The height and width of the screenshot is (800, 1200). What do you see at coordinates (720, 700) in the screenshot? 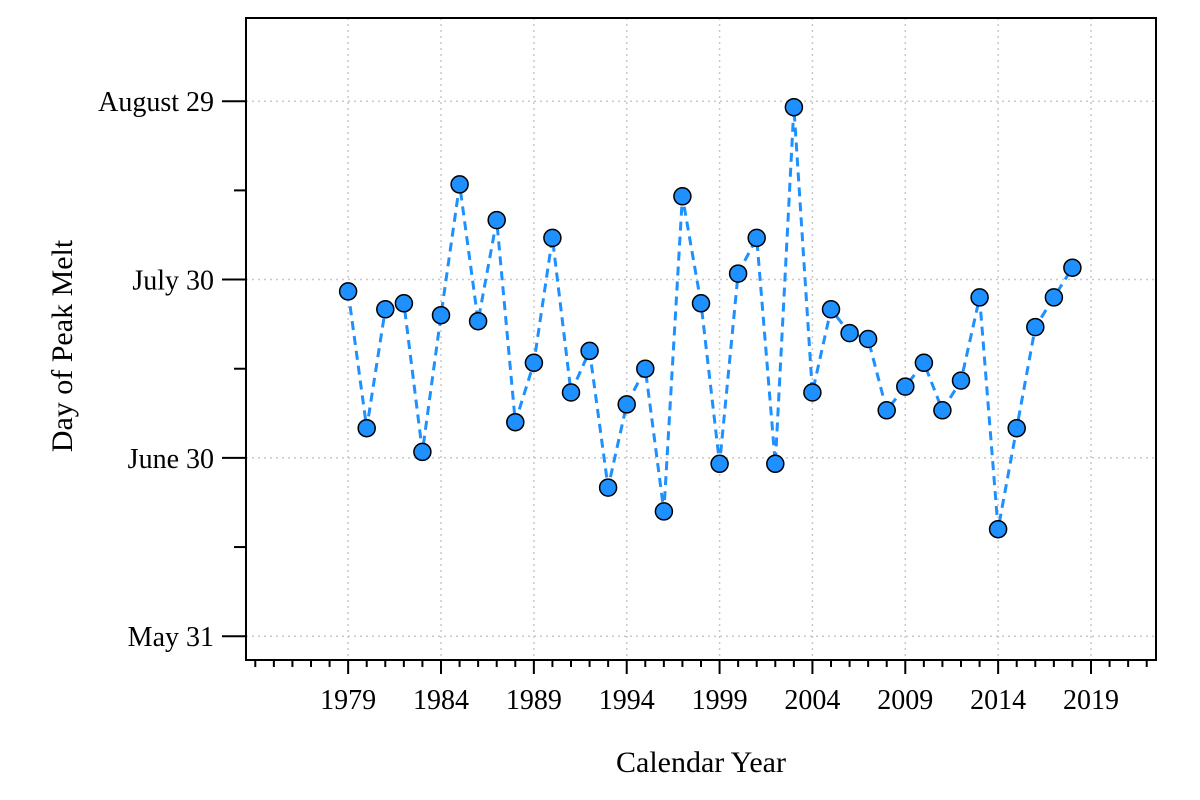
I see `x-tick-label: 1999` at bounding box center [720, 700].